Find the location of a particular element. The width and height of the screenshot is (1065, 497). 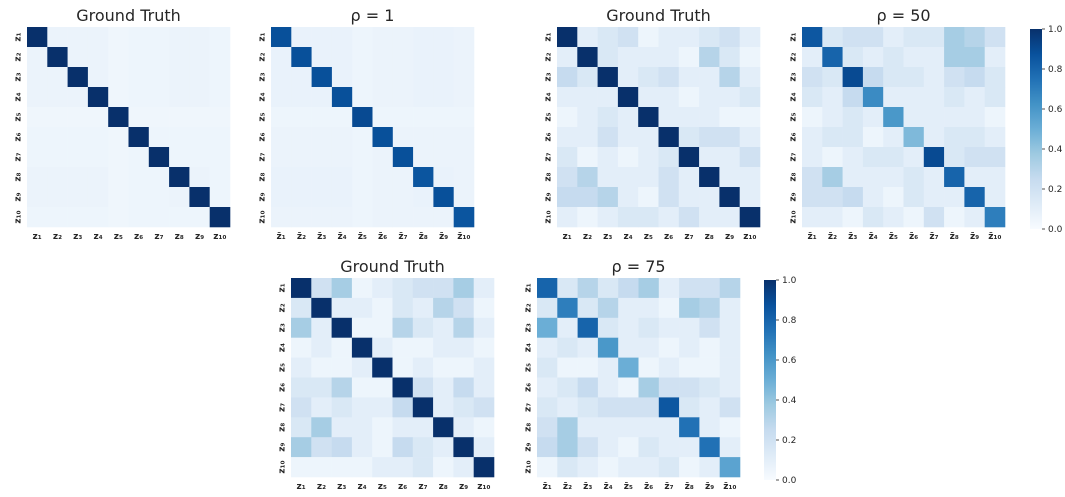

y-tick-label: z₄ is located at coordinates (794, 96).